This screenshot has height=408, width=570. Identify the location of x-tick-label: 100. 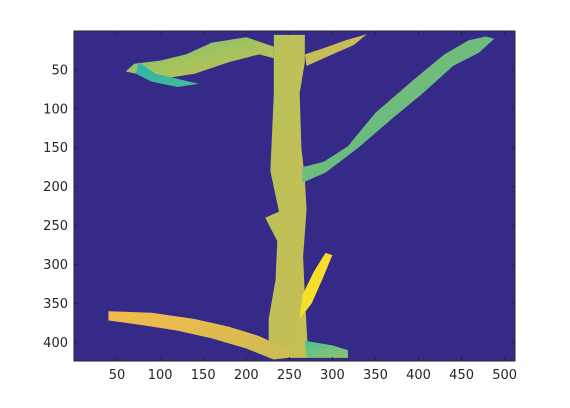
(160, 375).